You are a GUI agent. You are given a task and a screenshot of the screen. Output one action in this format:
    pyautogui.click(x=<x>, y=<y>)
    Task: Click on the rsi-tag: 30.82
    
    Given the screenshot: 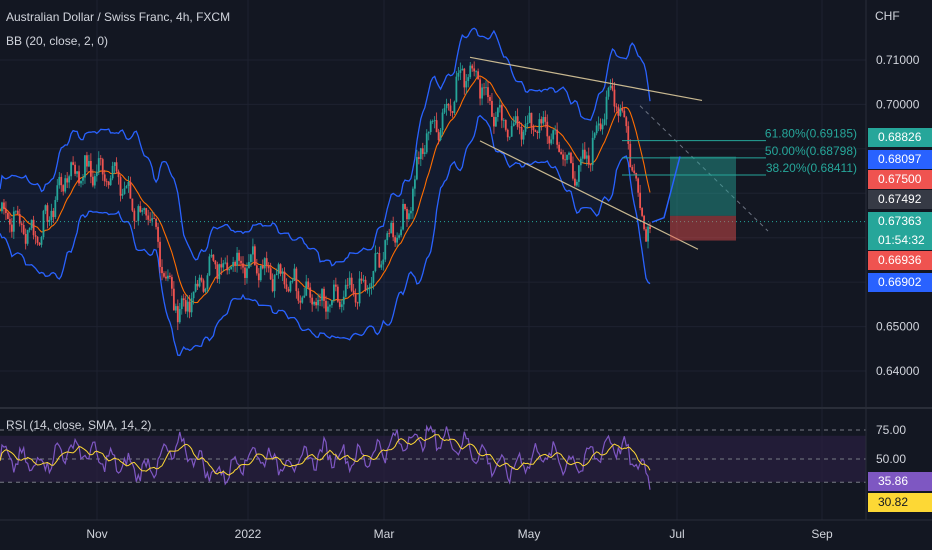 What is the action you would take?
    pyautogui.click(x=900, y=502)
    